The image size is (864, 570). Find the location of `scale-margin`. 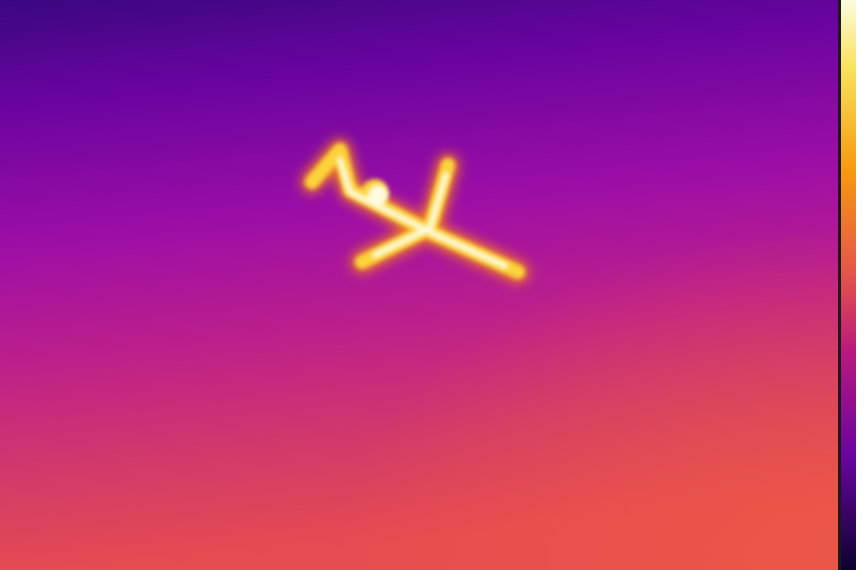

scale-margin is located at coordinates (860, 285).